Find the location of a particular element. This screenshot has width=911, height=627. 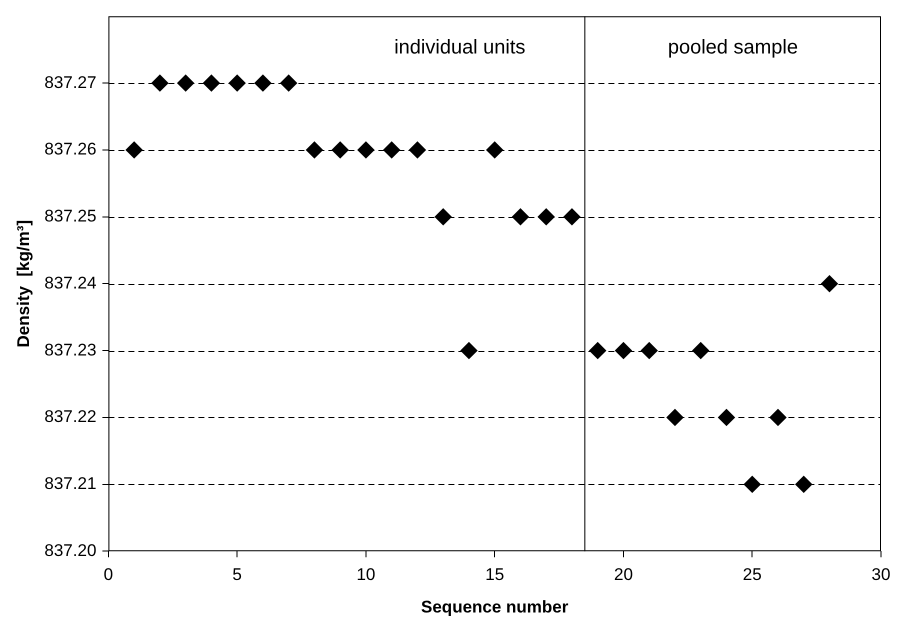

x-axis-title: Sequence number is located at coordinates (495, 606).